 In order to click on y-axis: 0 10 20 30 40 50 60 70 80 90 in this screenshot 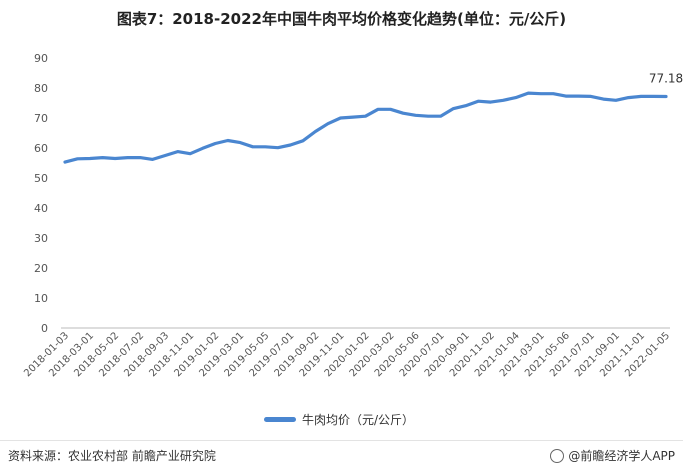, I will do `click(41, 193)`.